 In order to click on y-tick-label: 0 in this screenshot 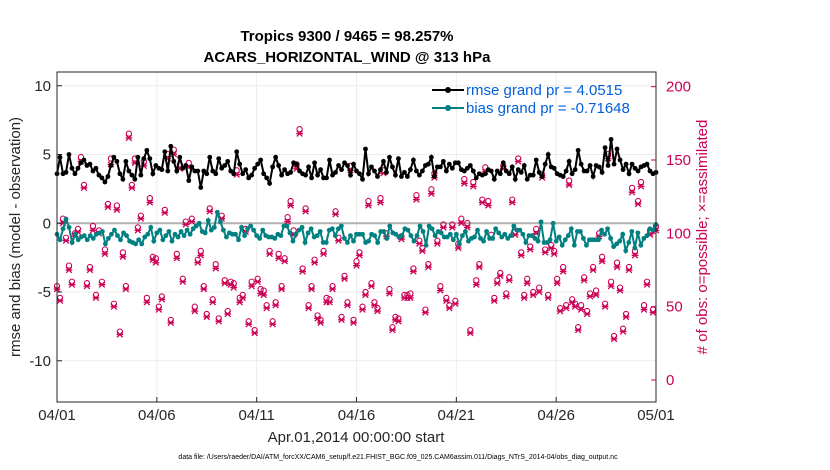, I will do `click(47, 223)`.